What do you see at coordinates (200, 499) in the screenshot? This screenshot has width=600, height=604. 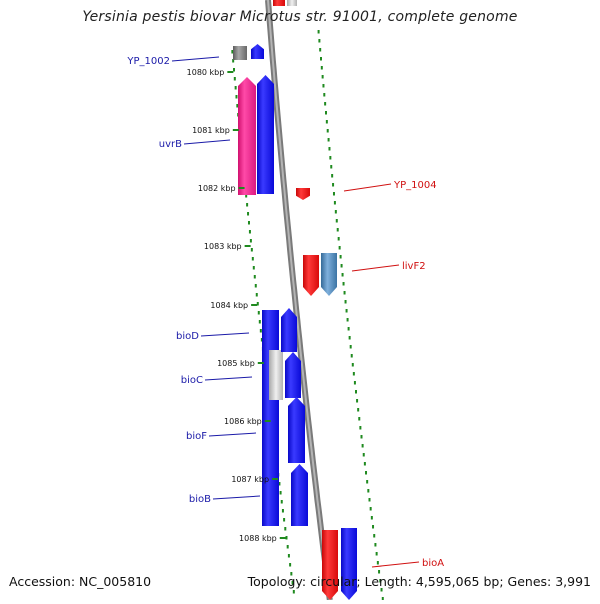 I see `feature-label-biob: bioB` at bounding box center [200, 499].